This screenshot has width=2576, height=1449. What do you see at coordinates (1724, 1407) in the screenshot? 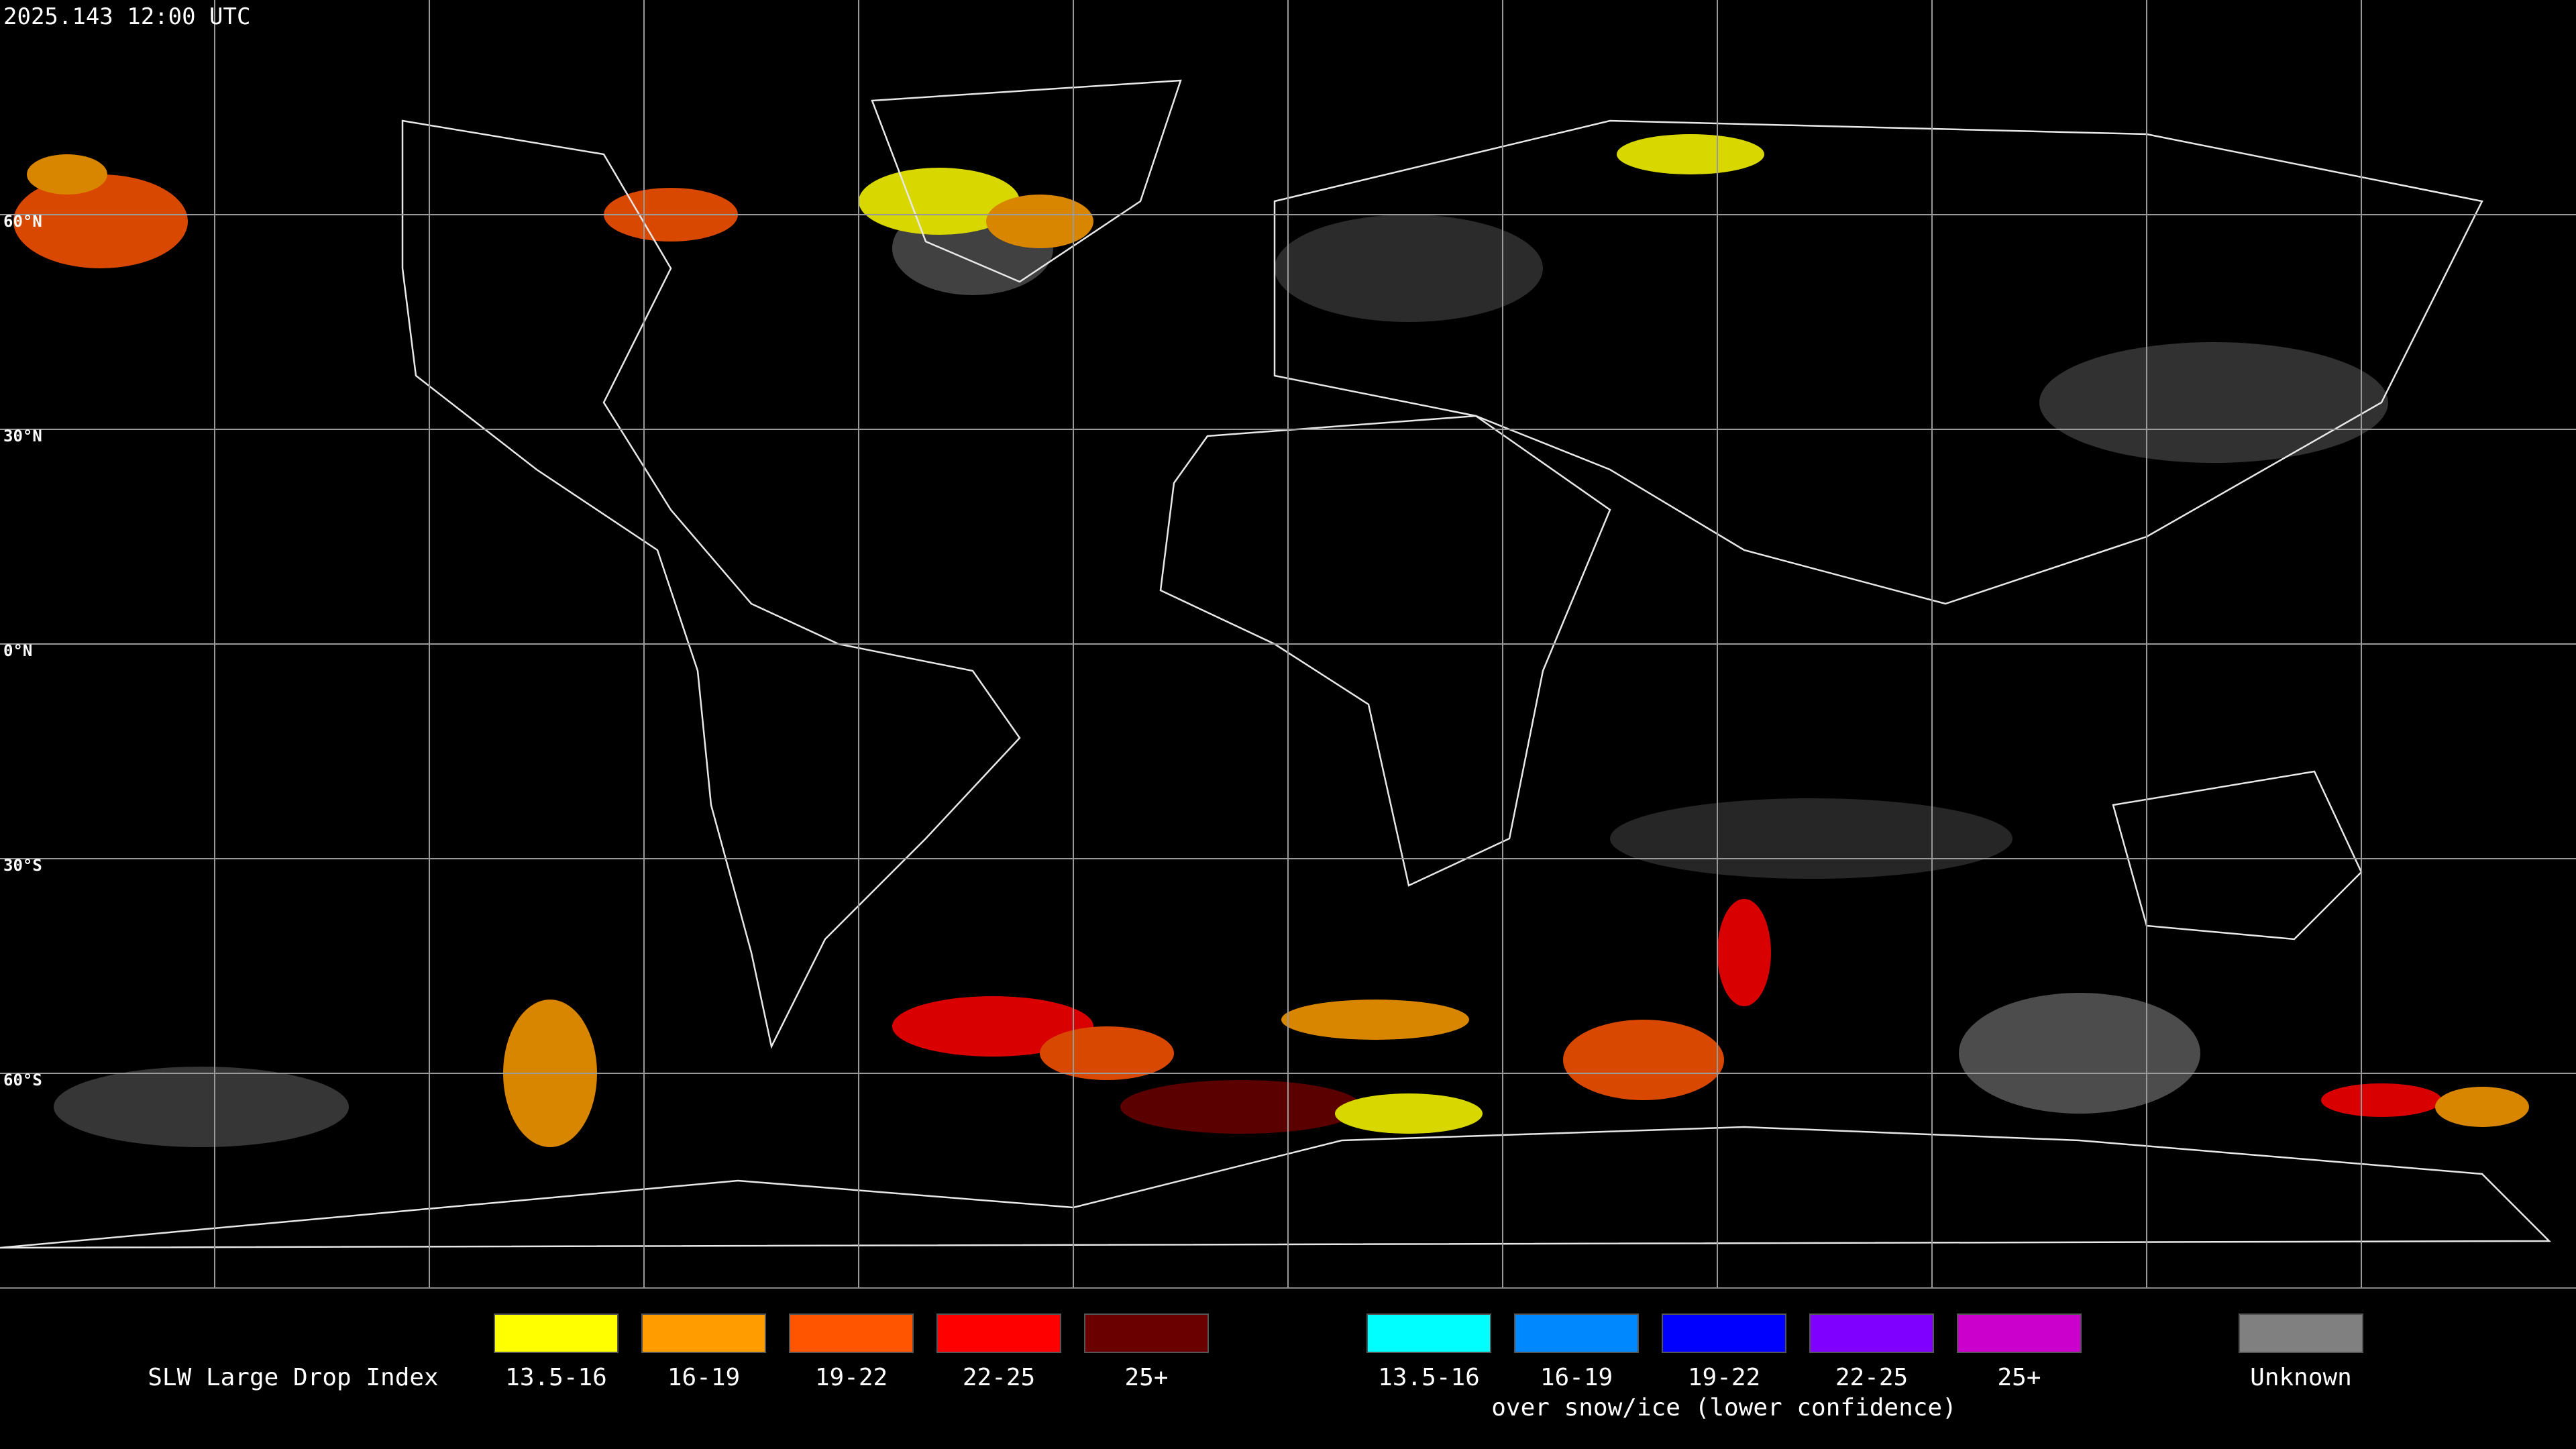
I see `legend-caption: over snow/ice (lower confidence)` at bounding box center [1724, 1407].